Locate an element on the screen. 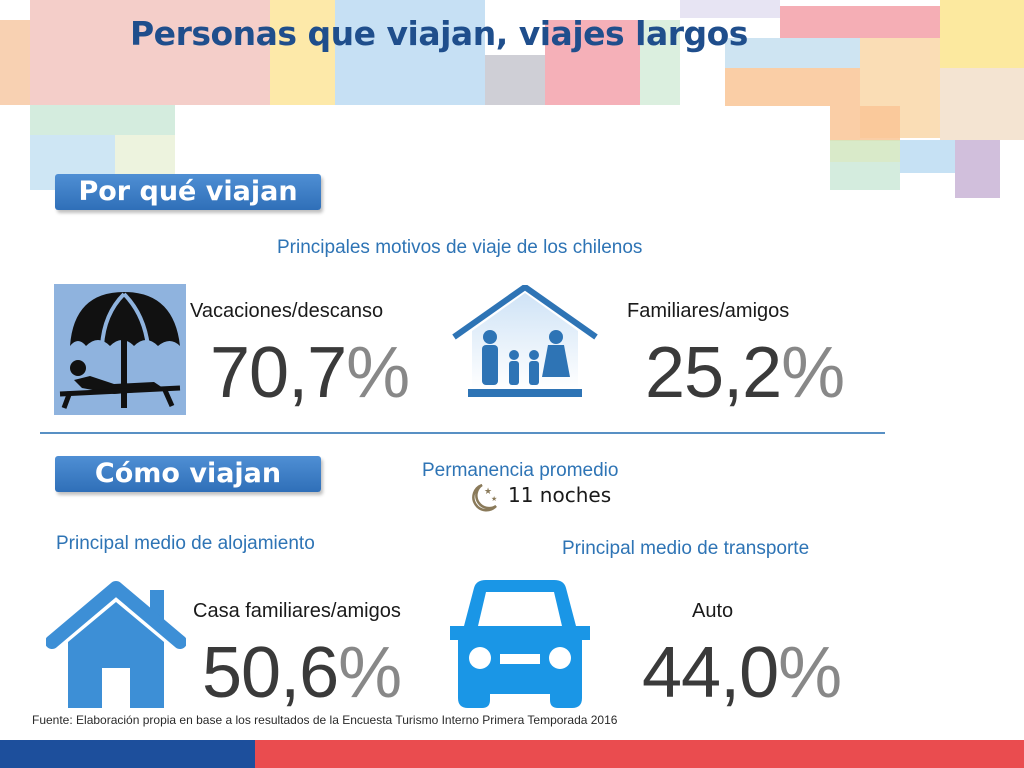 This screenshot has width=1024, height=768. transporte-label: Auto is located at coordinates (713, 611).